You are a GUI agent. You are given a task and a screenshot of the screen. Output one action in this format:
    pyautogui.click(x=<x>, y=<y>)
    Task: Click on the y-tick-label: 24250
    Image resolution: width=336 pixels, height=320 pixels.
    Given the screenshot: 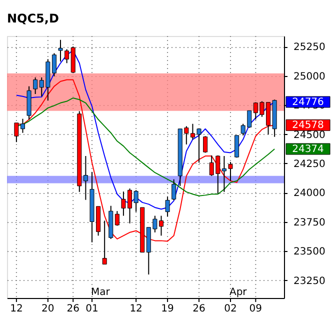 What is the action you would take?
    pyautogui.click(x=310, y=164)
    